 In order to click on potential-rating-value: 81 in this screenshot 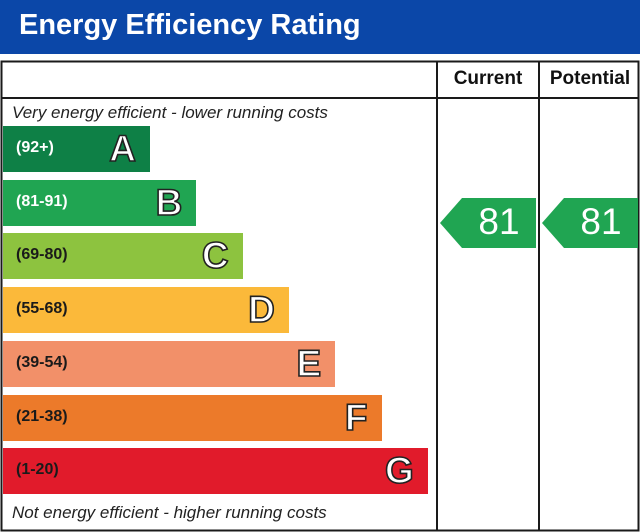, I will do `click(601, 221)`.